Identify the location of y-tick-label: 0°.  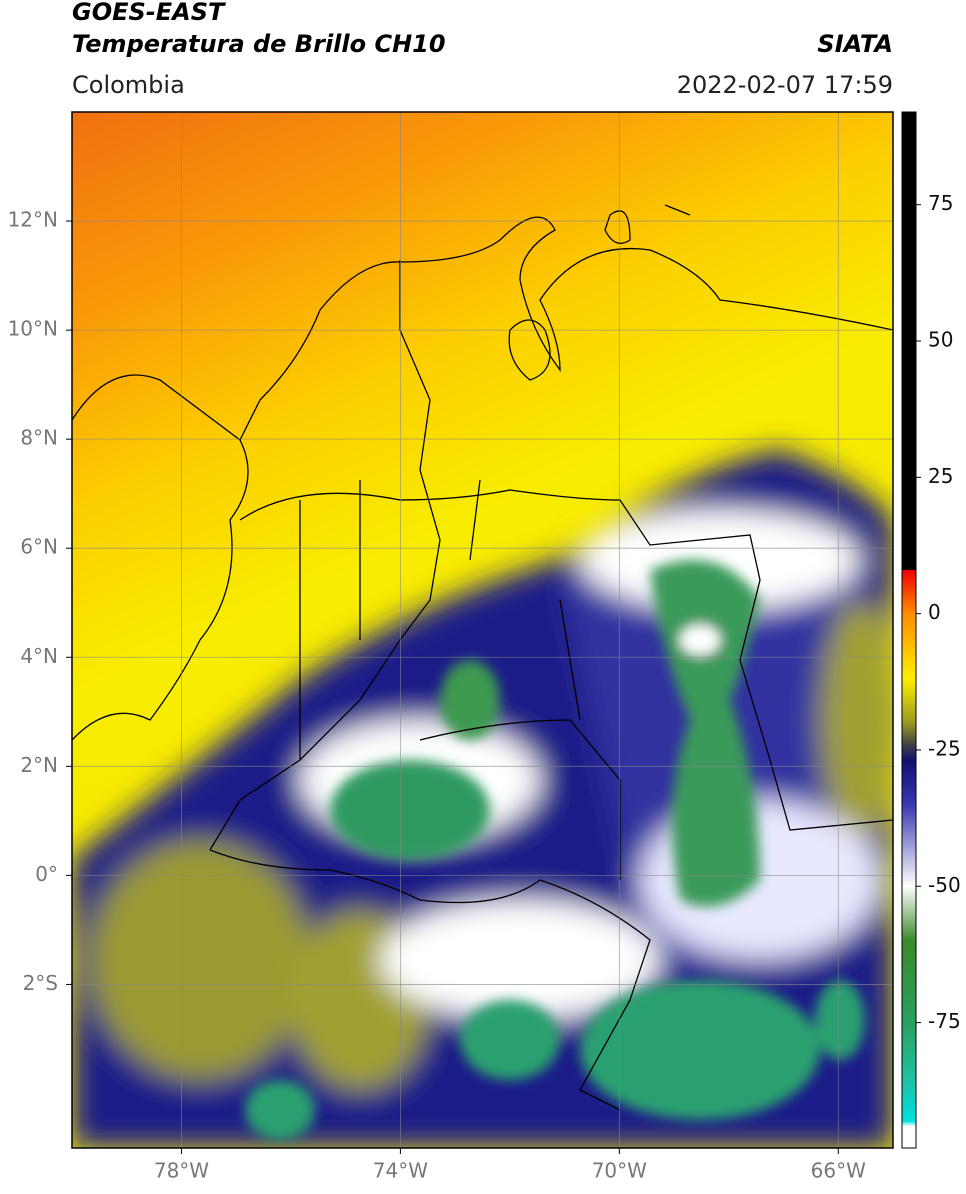
(46, 874).